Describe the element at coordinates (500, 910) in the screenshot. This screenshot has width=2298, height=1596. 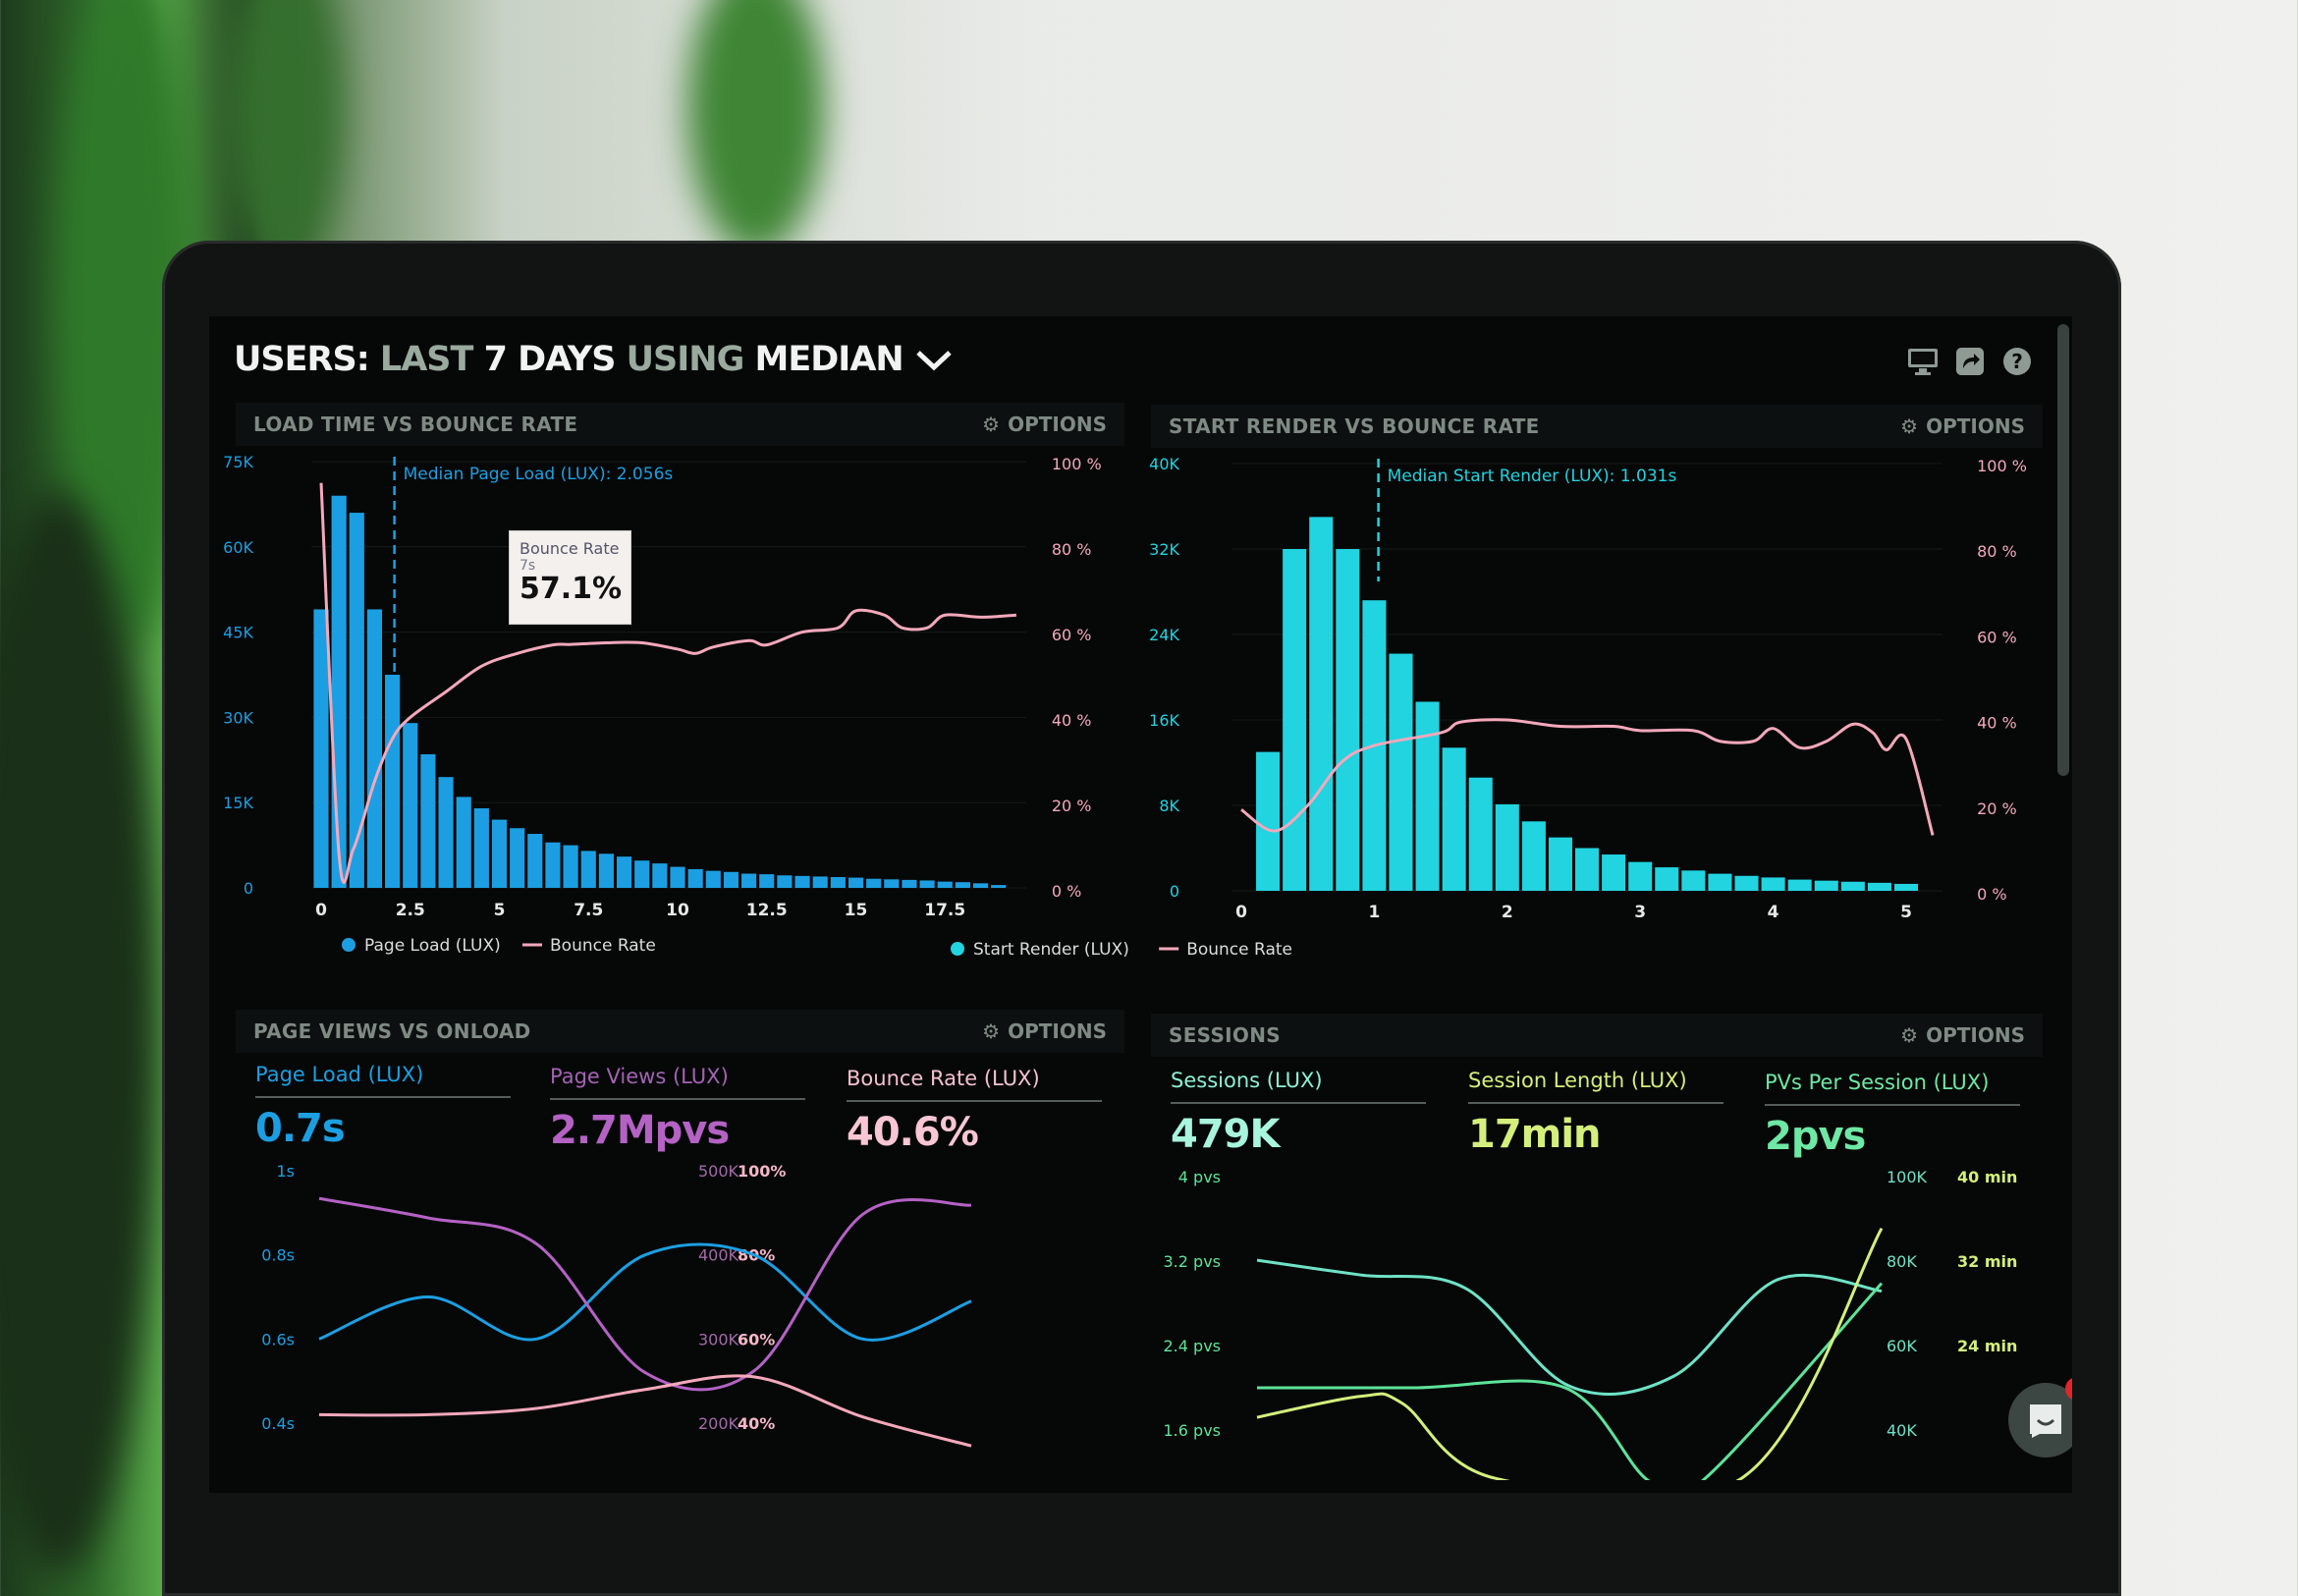
I see `x-tick-label: 5` at that location.